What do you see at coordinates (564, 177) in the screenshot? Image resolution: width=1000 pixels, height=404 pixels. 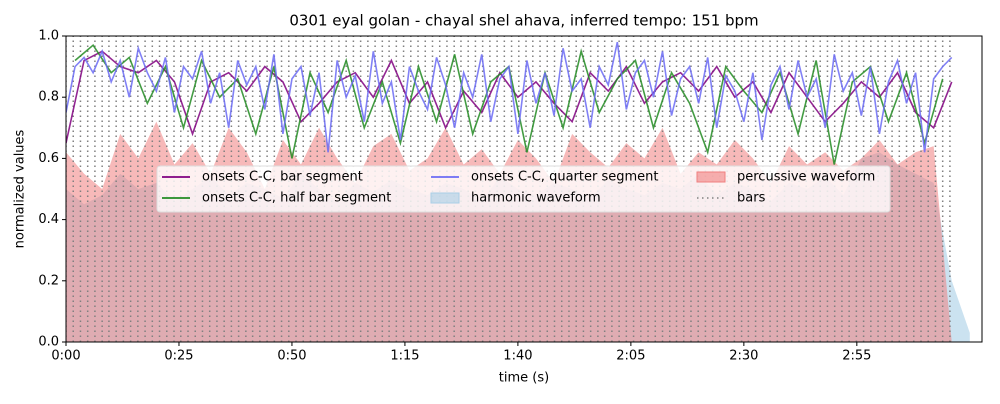 I see `legend-label: onsets C-C, quarter segment` at bounding box center [564, 177].